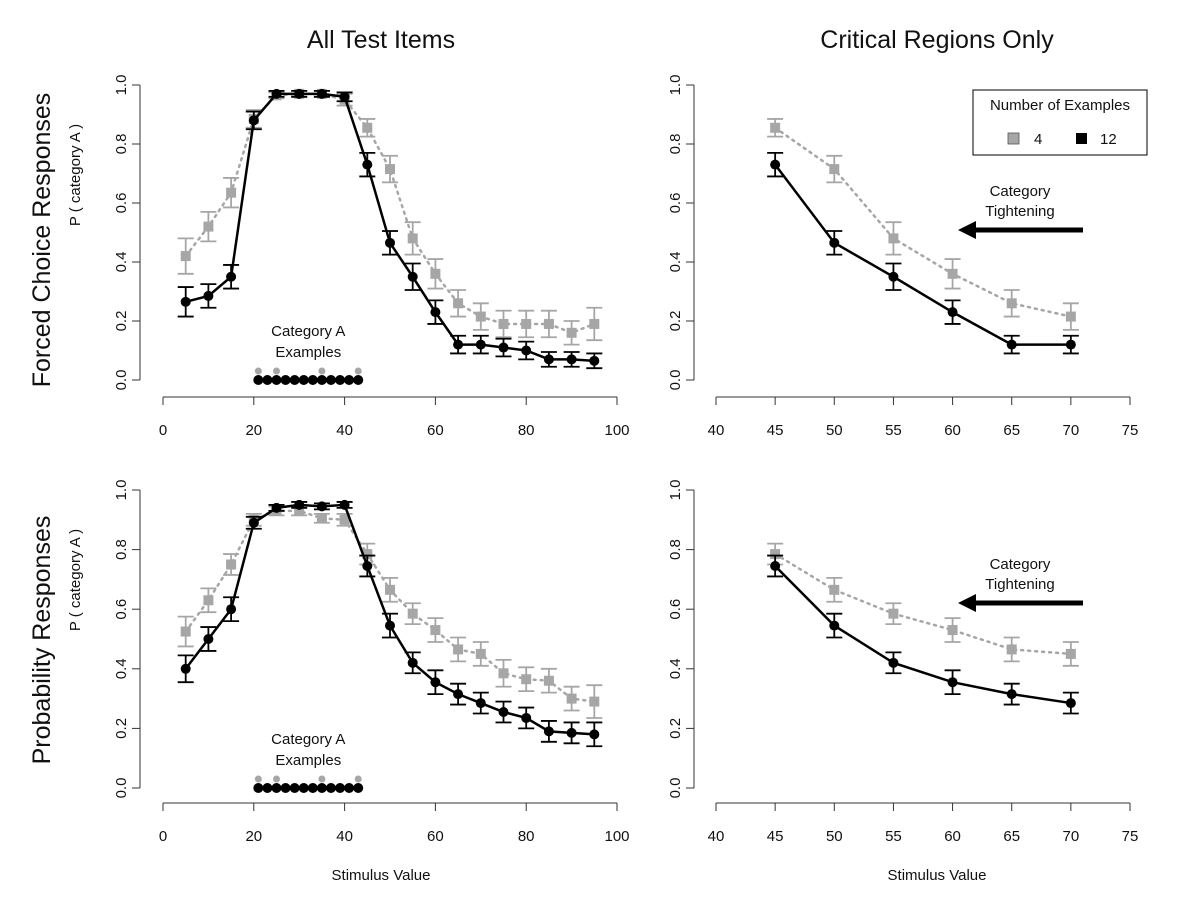 The height and width of the screenshot is (913, 1194). I want to click on y-tick-label: 0.4, so click(675, 262).